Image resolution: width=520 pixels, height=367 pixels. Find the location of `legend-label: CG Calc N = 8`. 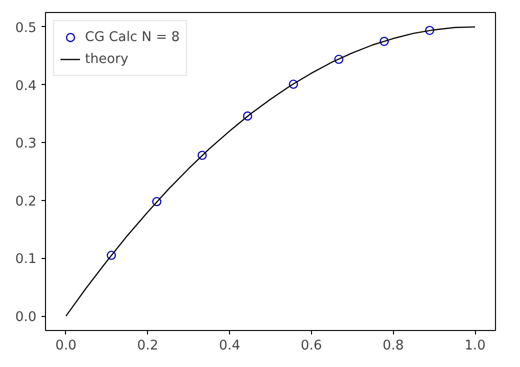

legend-label: CG Calc N = 8 is located at coordinates (132, 37).